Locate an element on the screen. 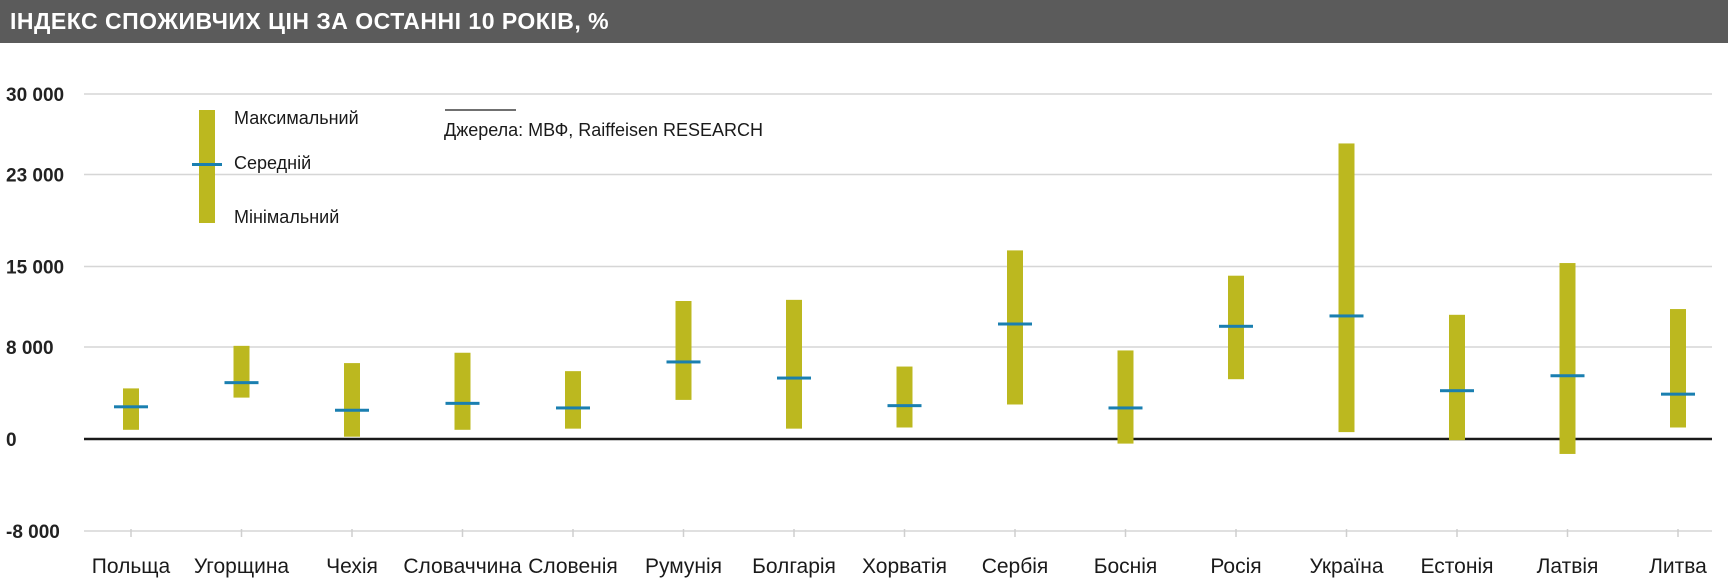 This screenshot has height=582, width=1728. source-text: Джерела: МВФ, Raiffeisen RESEARCH is located at coordinates (603, 130).